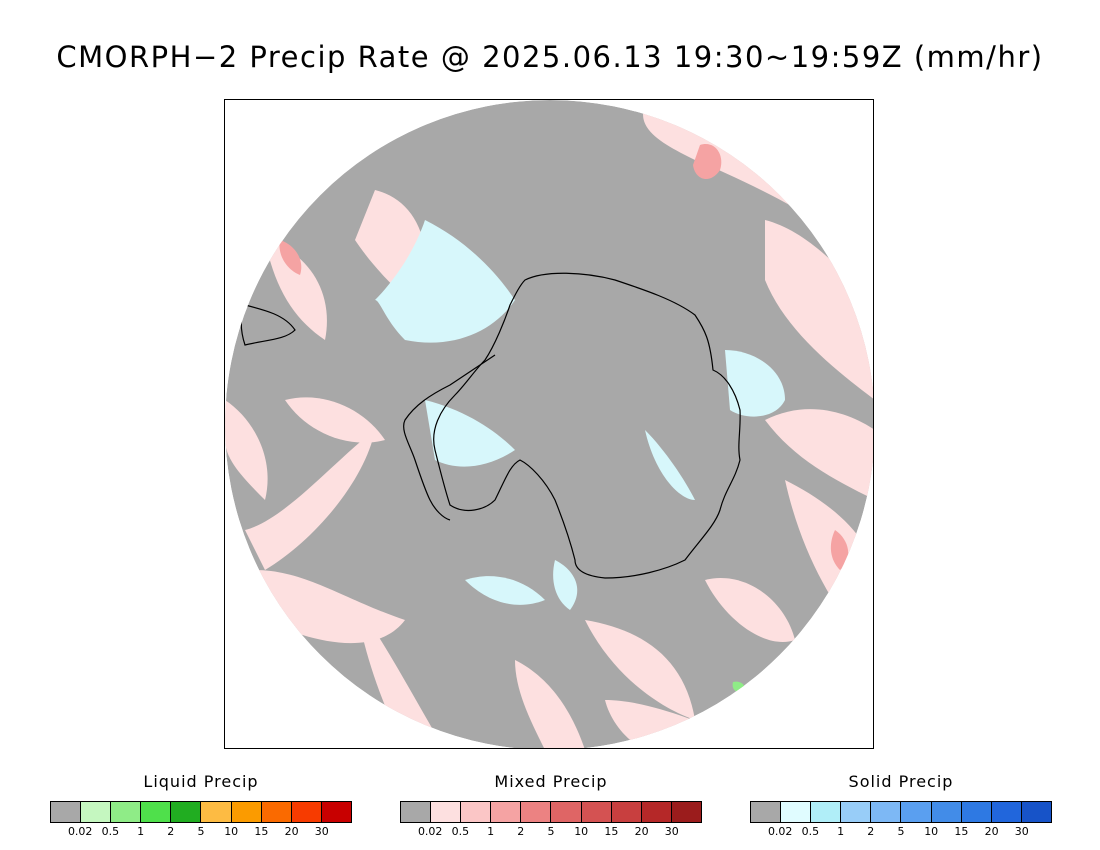  I want to click on antarctic-peninsula-coastline, so click(449, 437).